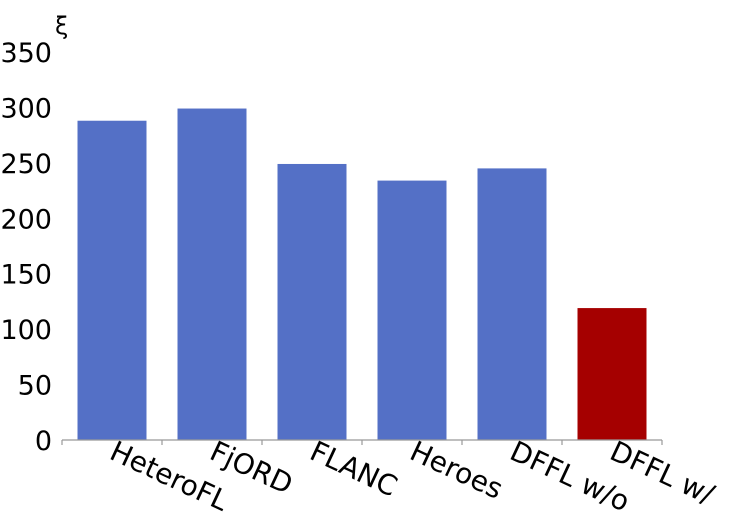 This screenshot has height=519, width=732. I want to click on y-tick-label: 300, so click(26, 108).